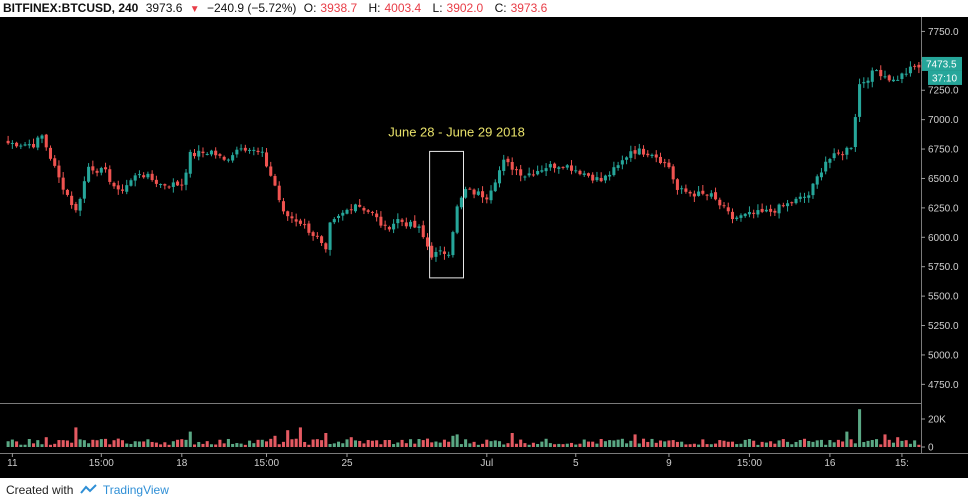 The height and width of the screenshot is (503, 968). What do you see at coordinates (830, 463) in the screenshot?
I see `time-tick-label: 16` at bounding box center [830, 463].